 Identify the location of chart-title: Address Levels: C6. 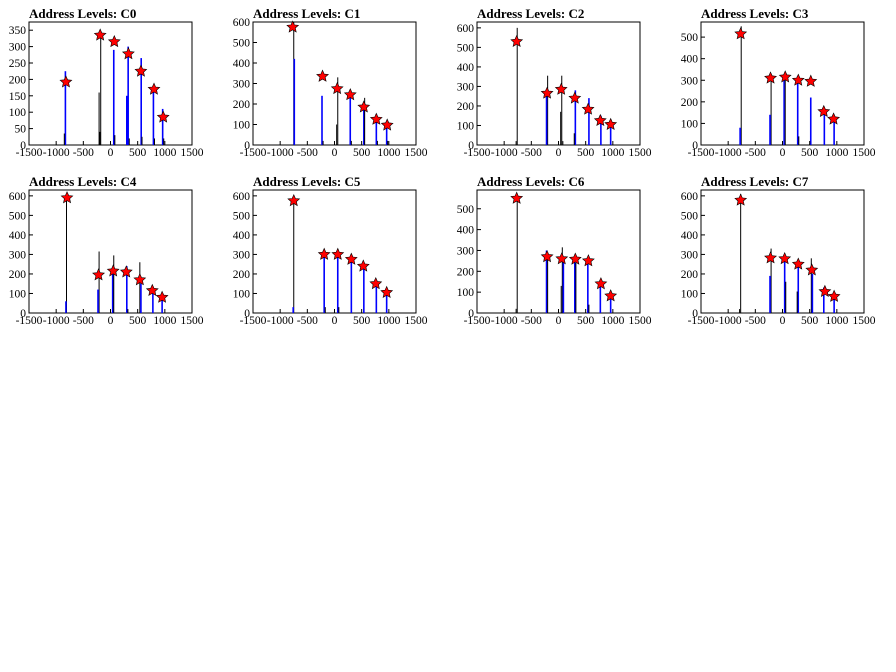
(531, 181).